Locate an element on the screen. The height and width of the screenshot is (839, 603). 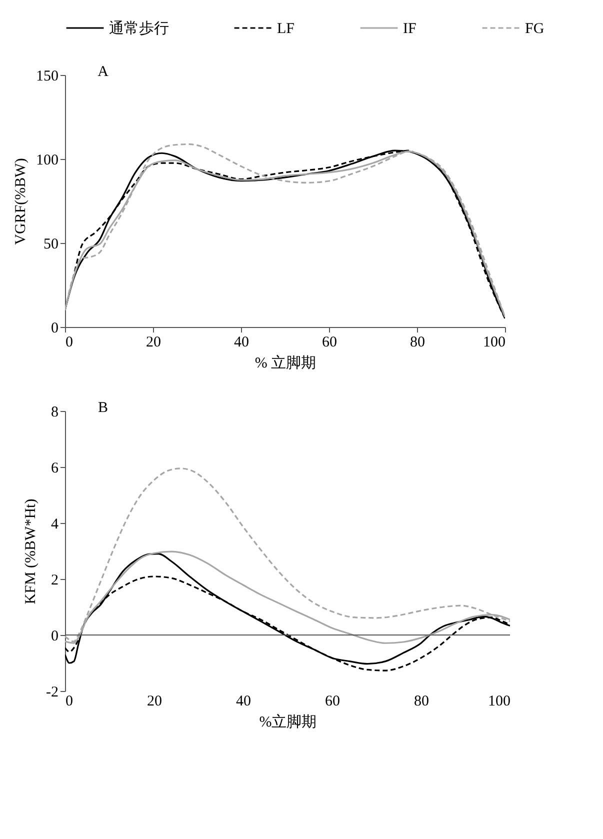
y-tick-label: 6 is located at coordinates (55, 468).